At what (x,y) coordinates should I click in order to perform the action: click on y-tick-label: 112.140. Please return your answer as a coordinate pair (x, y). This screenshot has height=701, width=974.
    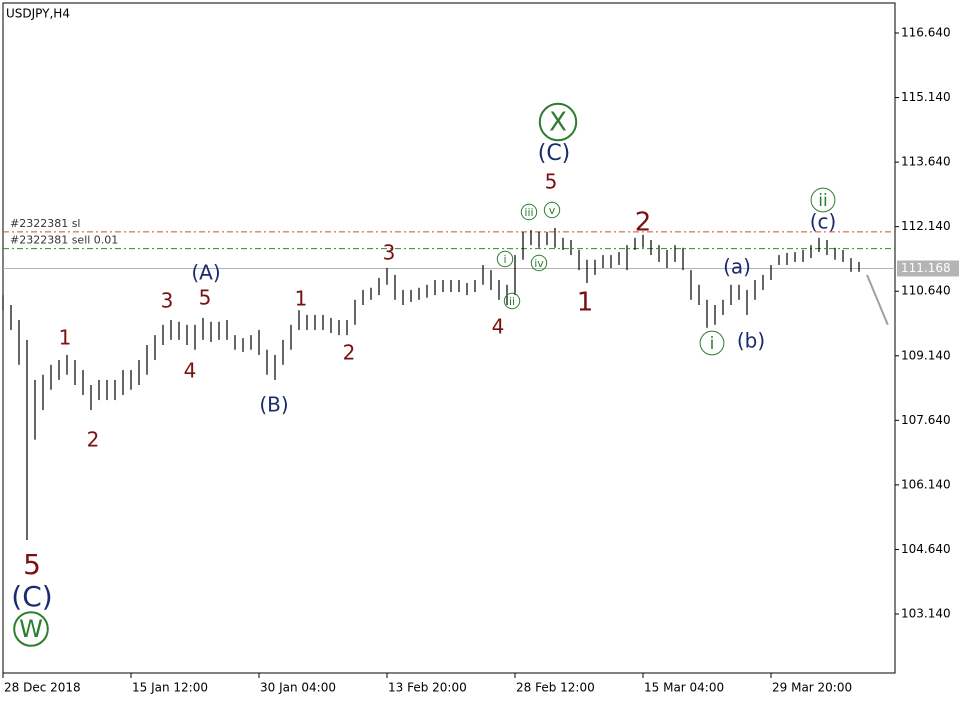
    Looking at the image, I should click on (926, 226).